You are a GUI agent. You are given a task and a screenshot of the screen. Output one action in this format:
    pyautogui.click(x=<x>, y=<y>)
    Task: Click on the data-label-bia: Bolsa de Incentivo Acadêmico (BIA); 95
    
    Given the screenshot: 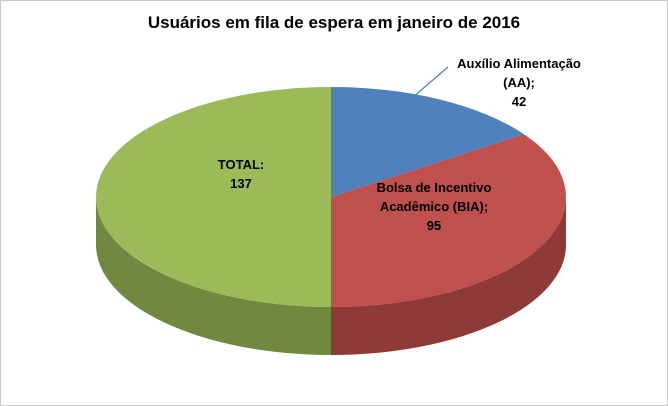 What is the action you would take?
    pyautogui.click(x=434, y=206)
    